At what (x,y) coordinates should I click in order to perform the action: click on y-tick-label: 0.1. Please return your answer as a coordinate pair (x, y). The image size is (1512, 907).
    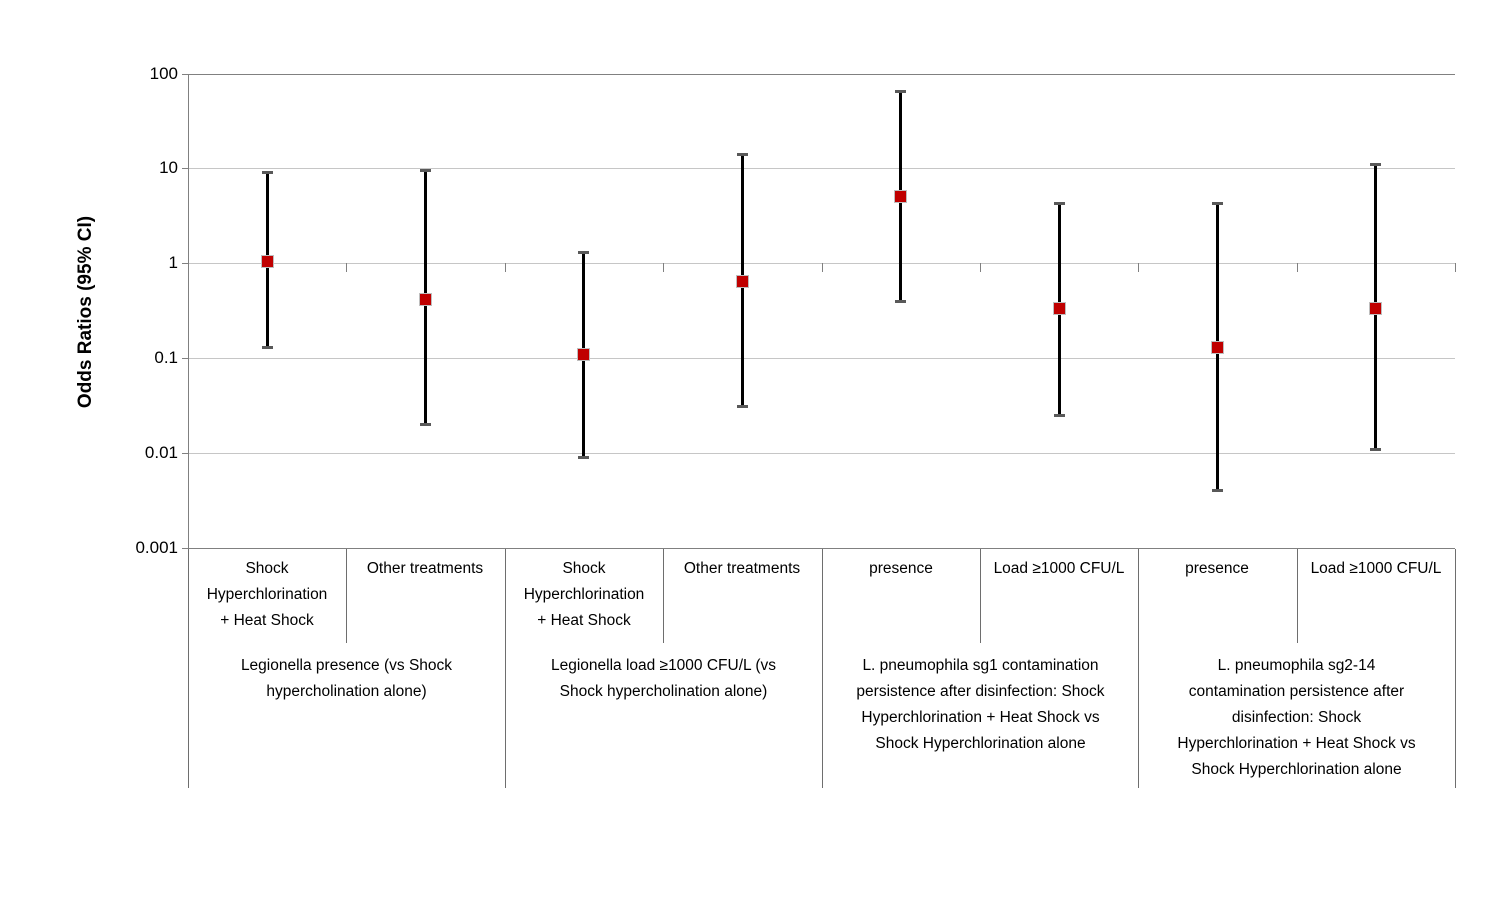
    Looking at the image, I should click on (166, 357).